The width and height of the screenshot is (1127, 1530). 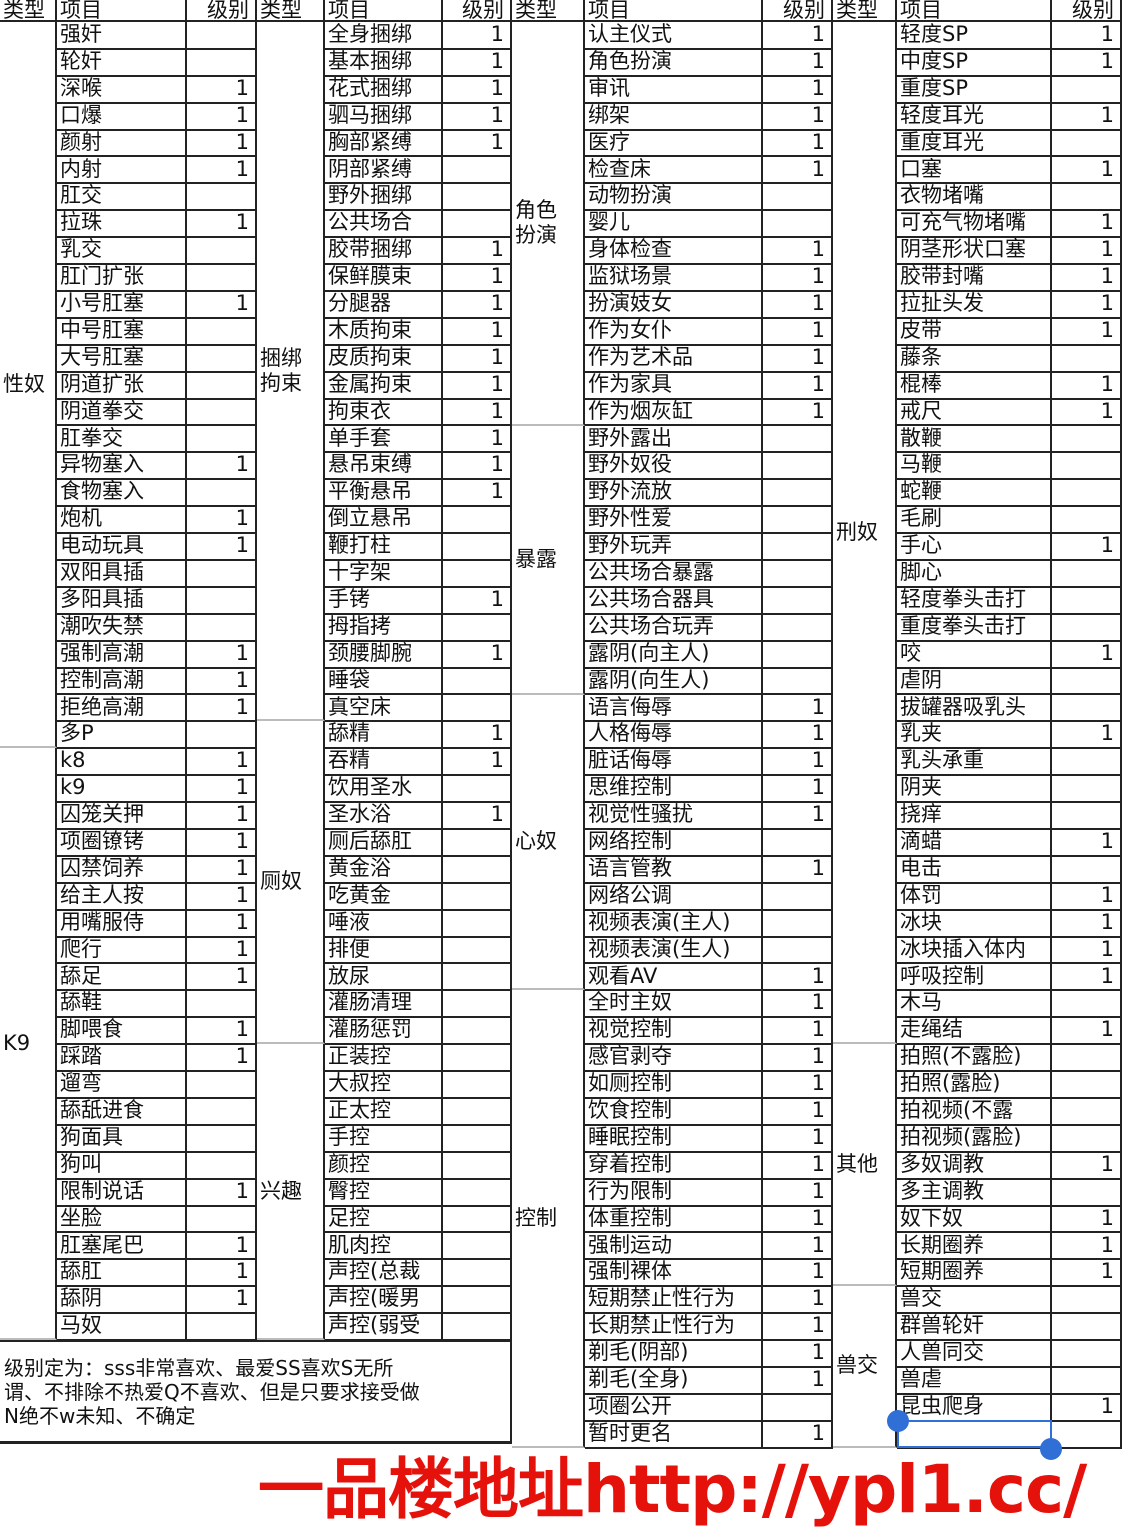 I want to click on item-cell: 基本捆绑, so click(x=384, y=62).